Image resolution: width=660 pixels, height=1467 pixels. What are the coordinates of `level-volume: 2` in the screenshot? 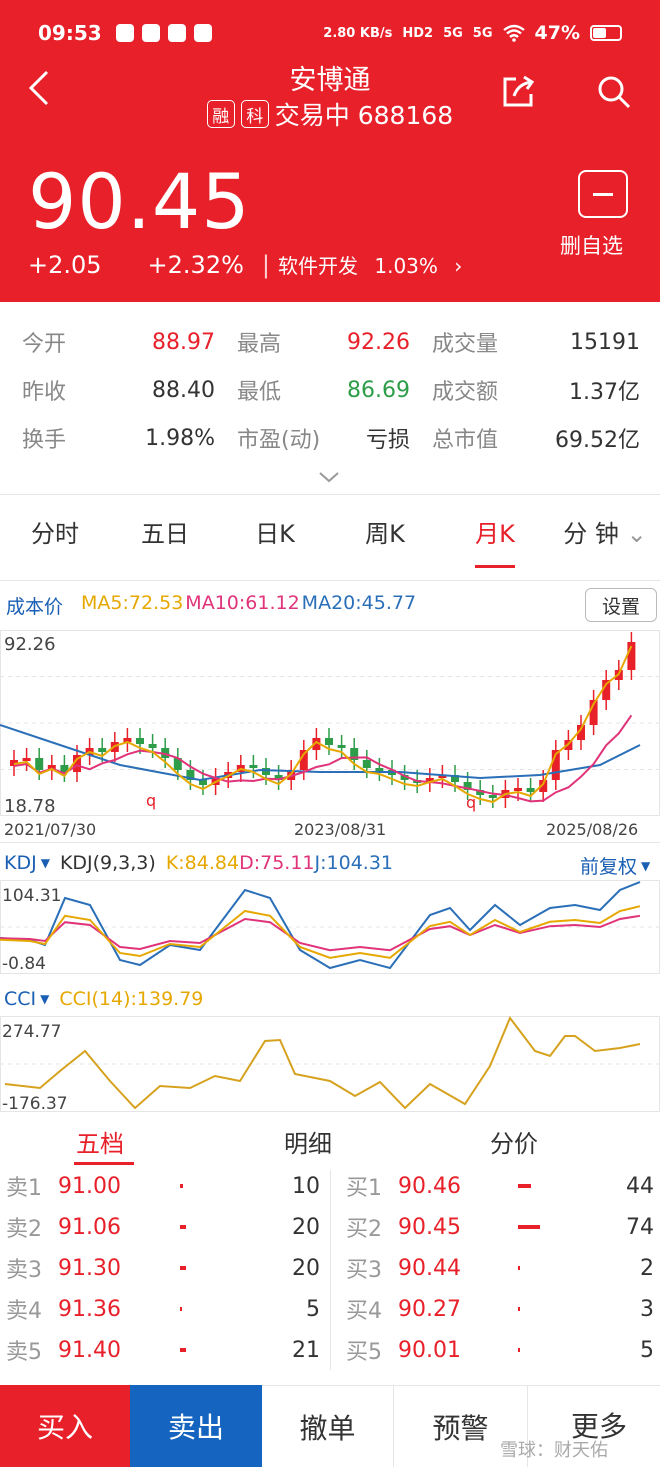 It's located at (647, 1268).